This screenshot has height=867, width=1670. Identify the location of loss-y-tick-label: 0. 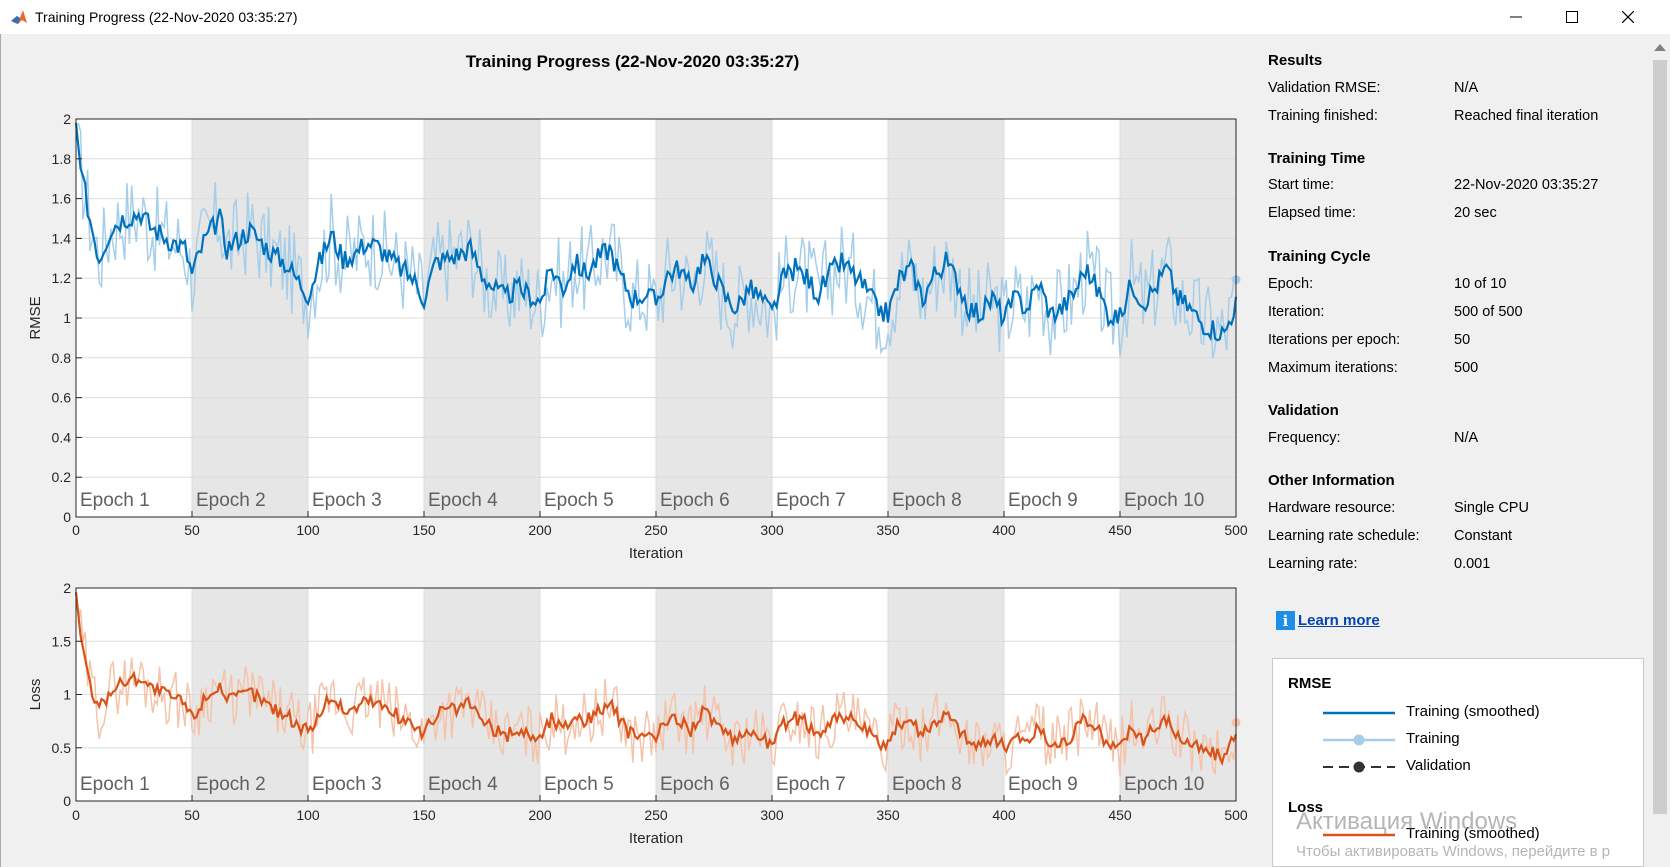
(67, 801).